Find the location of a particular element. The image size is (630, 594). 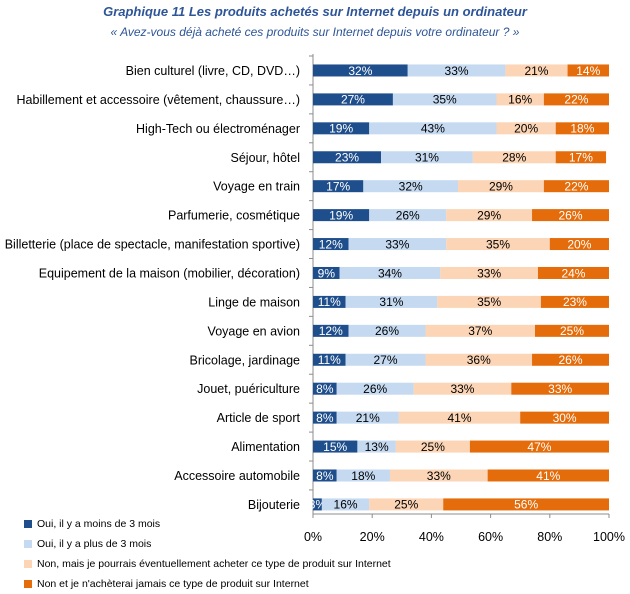

category-label: Alimentation is located at coordinates (265, 447).